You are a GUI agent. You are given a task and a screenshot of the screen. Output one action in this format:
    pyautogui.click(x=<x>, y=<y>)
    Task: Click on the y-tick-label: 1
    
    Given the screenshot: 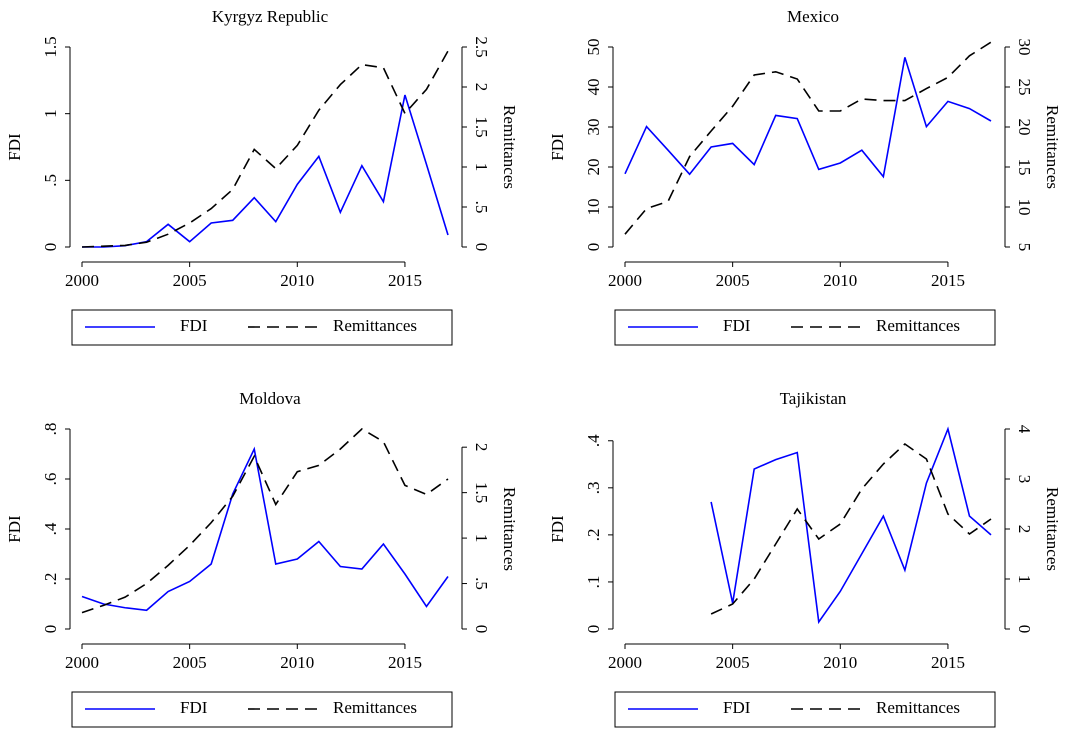 What is the action you would take?
    pyautogui.click(x=50, y=113)
    